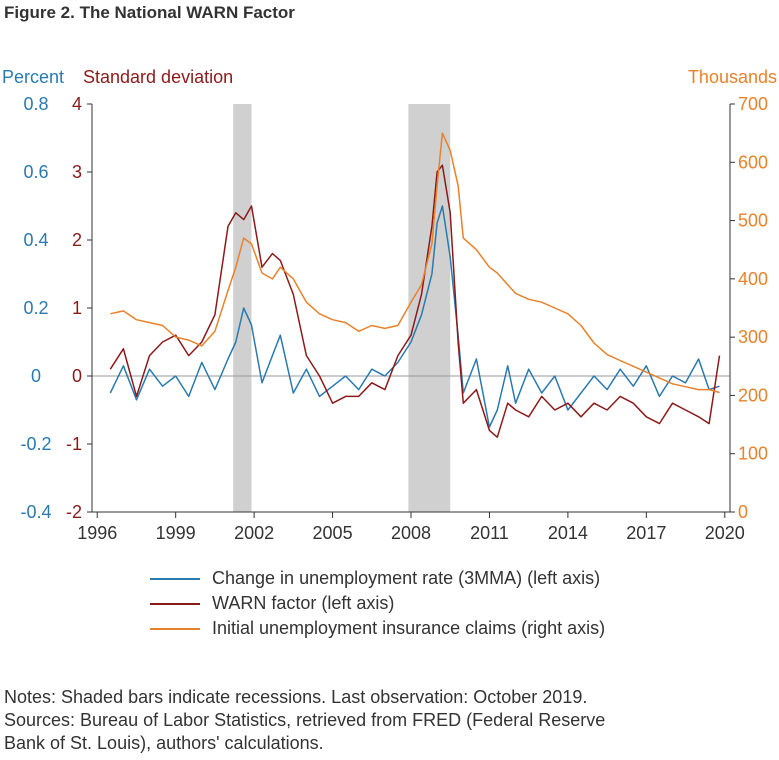 The height and width of the screenshot is (760, 779). What do you see at coordinates (36, 376) in the screenshot?
I see `tick-label-percent: 0` at bounding box center [36, 376].